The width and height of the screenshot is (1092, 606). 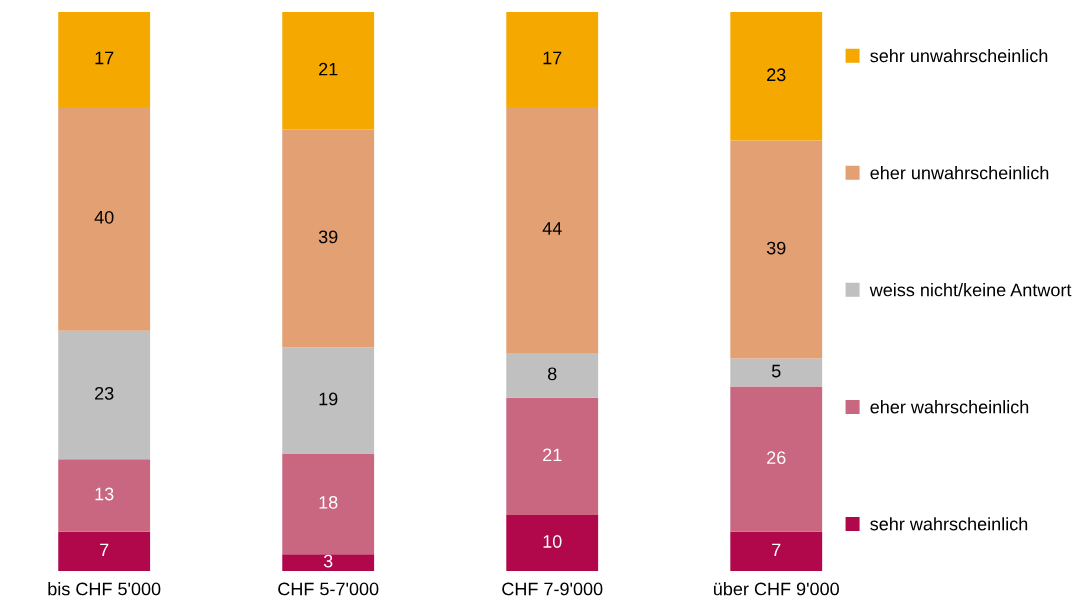 What do you see at coordinates (949, 524) in the screenshot?
I see `legend-label: sehr wahrscheinlich` at bounding box center [949, 524].